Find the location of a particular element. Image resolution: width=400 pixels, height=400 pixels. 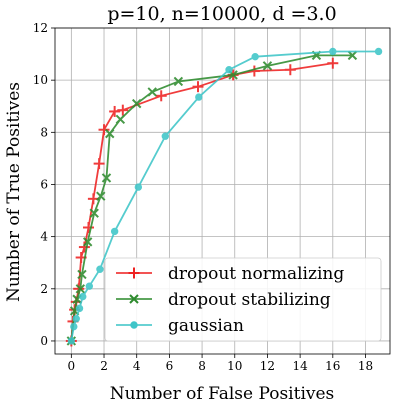

x-tick-label: 6 is located at coordinates (170, 366).